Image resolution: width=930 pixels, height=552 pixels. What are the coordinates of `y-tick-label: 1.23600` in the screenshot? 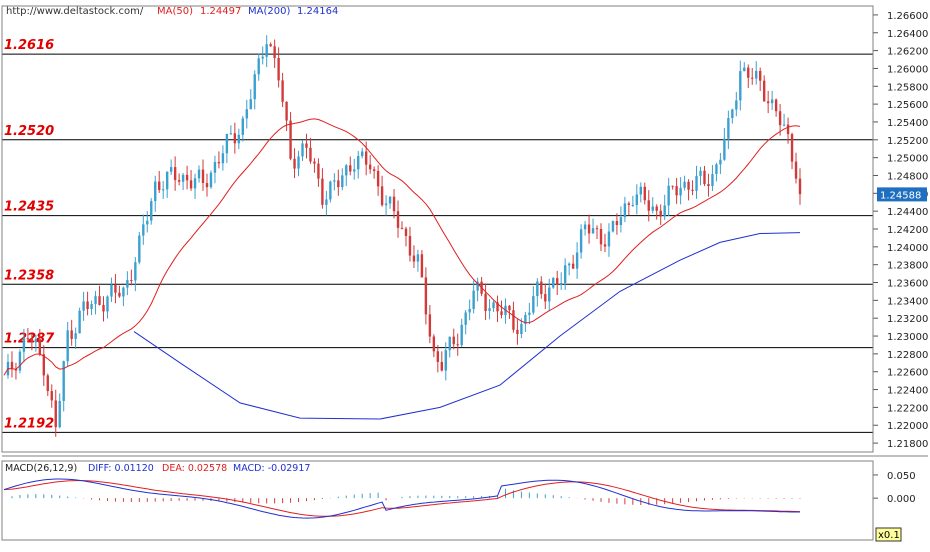 It's located at (907, 284).